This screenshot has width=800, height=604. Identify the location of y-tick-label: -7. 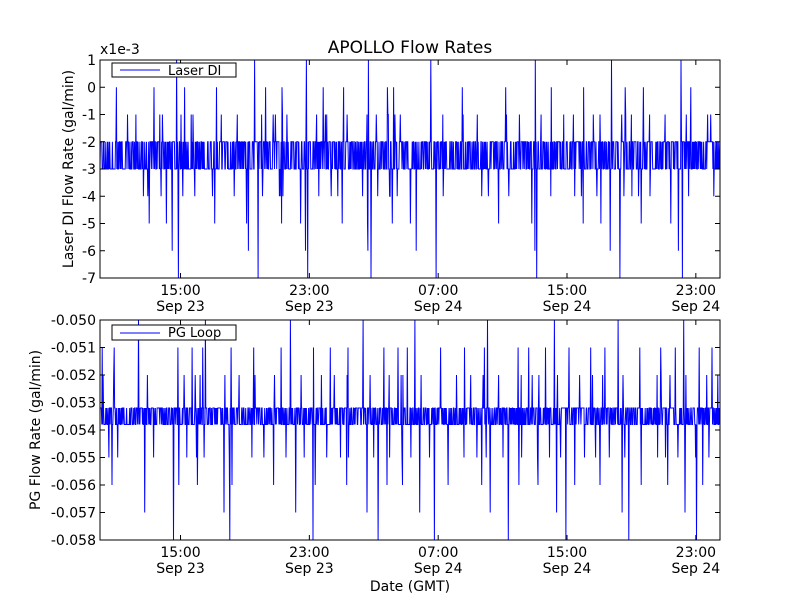
(89, 279).